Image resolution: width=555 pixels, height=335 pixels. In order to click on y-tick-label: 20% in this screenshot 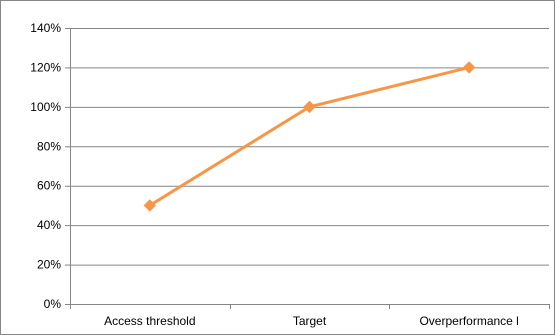, I will do `click(49, 265)`.